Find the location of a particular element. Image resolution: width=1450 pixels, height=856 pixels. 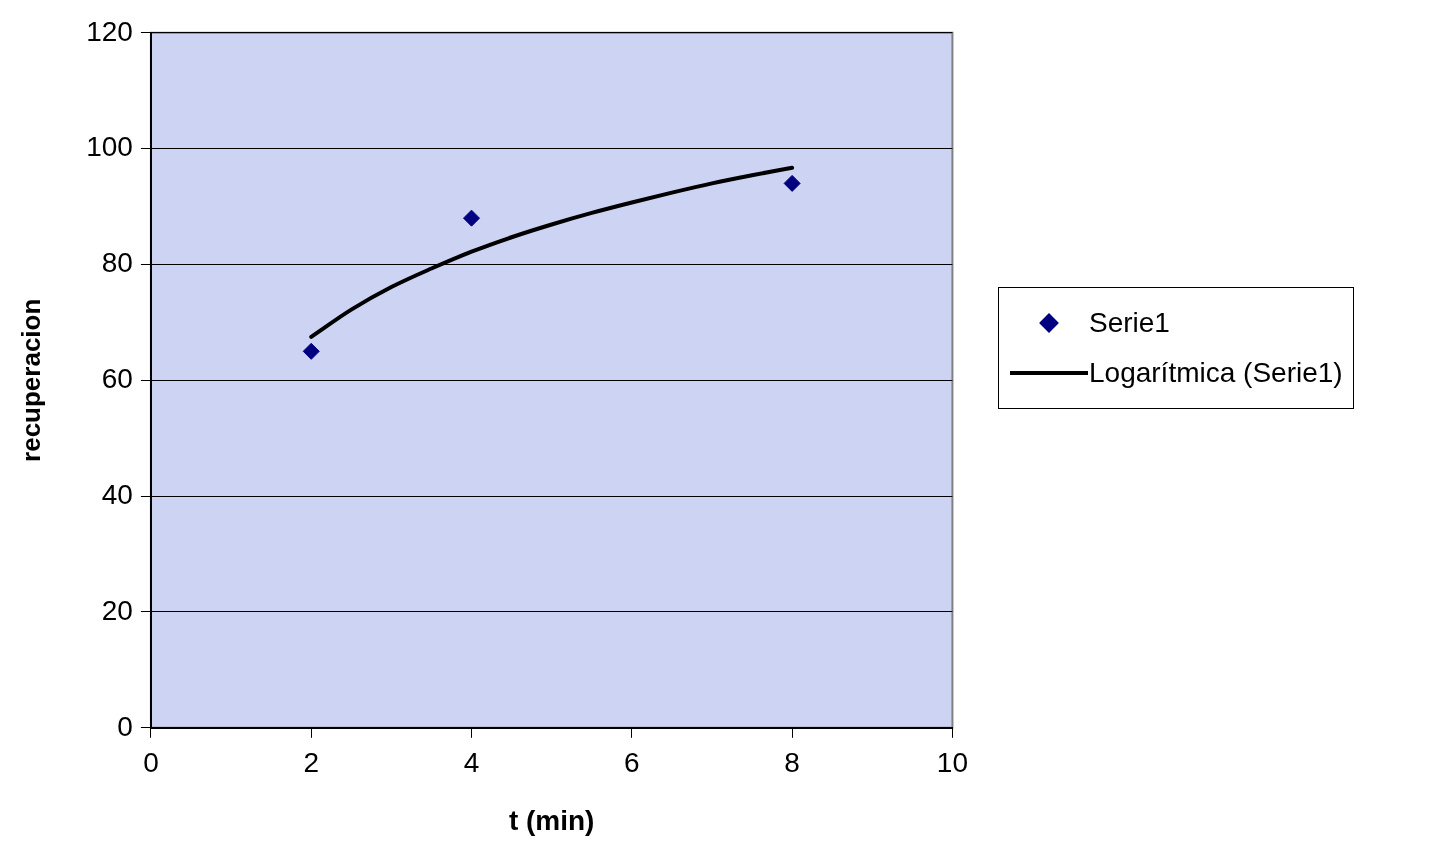

x-tick-label: 4 is located at coordinates (471, 763).